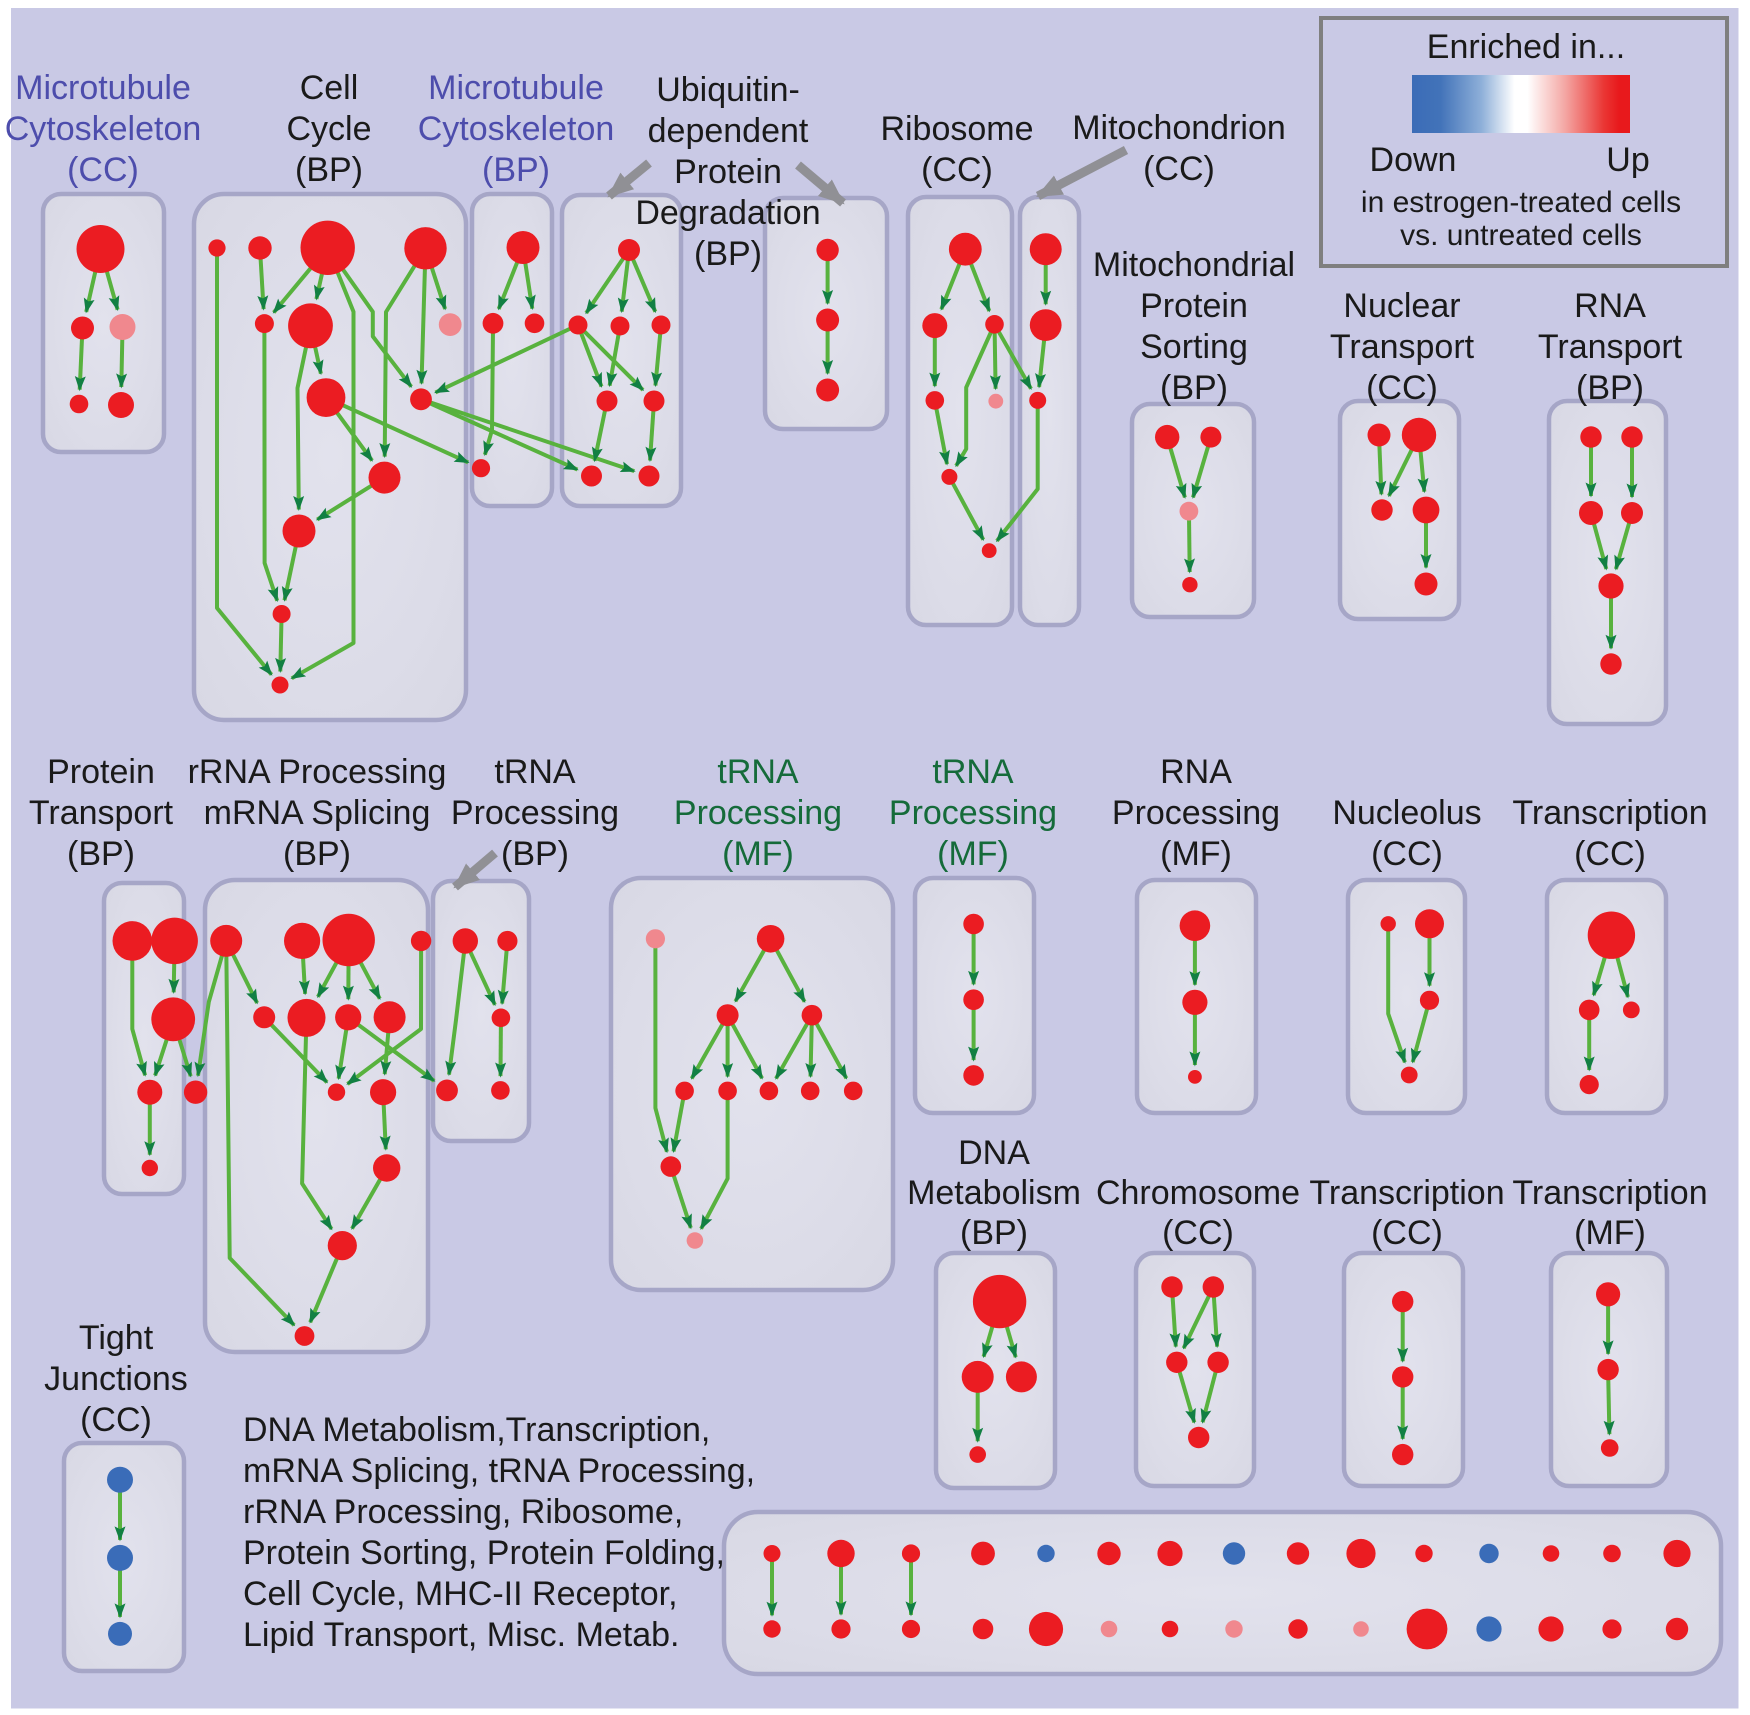 The height and width of the screenshot is (1715, 1750). What do you see at coordinates (1179, 128) in the screenshot?
I see `svg-text: Mitochondrion` at bounding box center [1179, 128].